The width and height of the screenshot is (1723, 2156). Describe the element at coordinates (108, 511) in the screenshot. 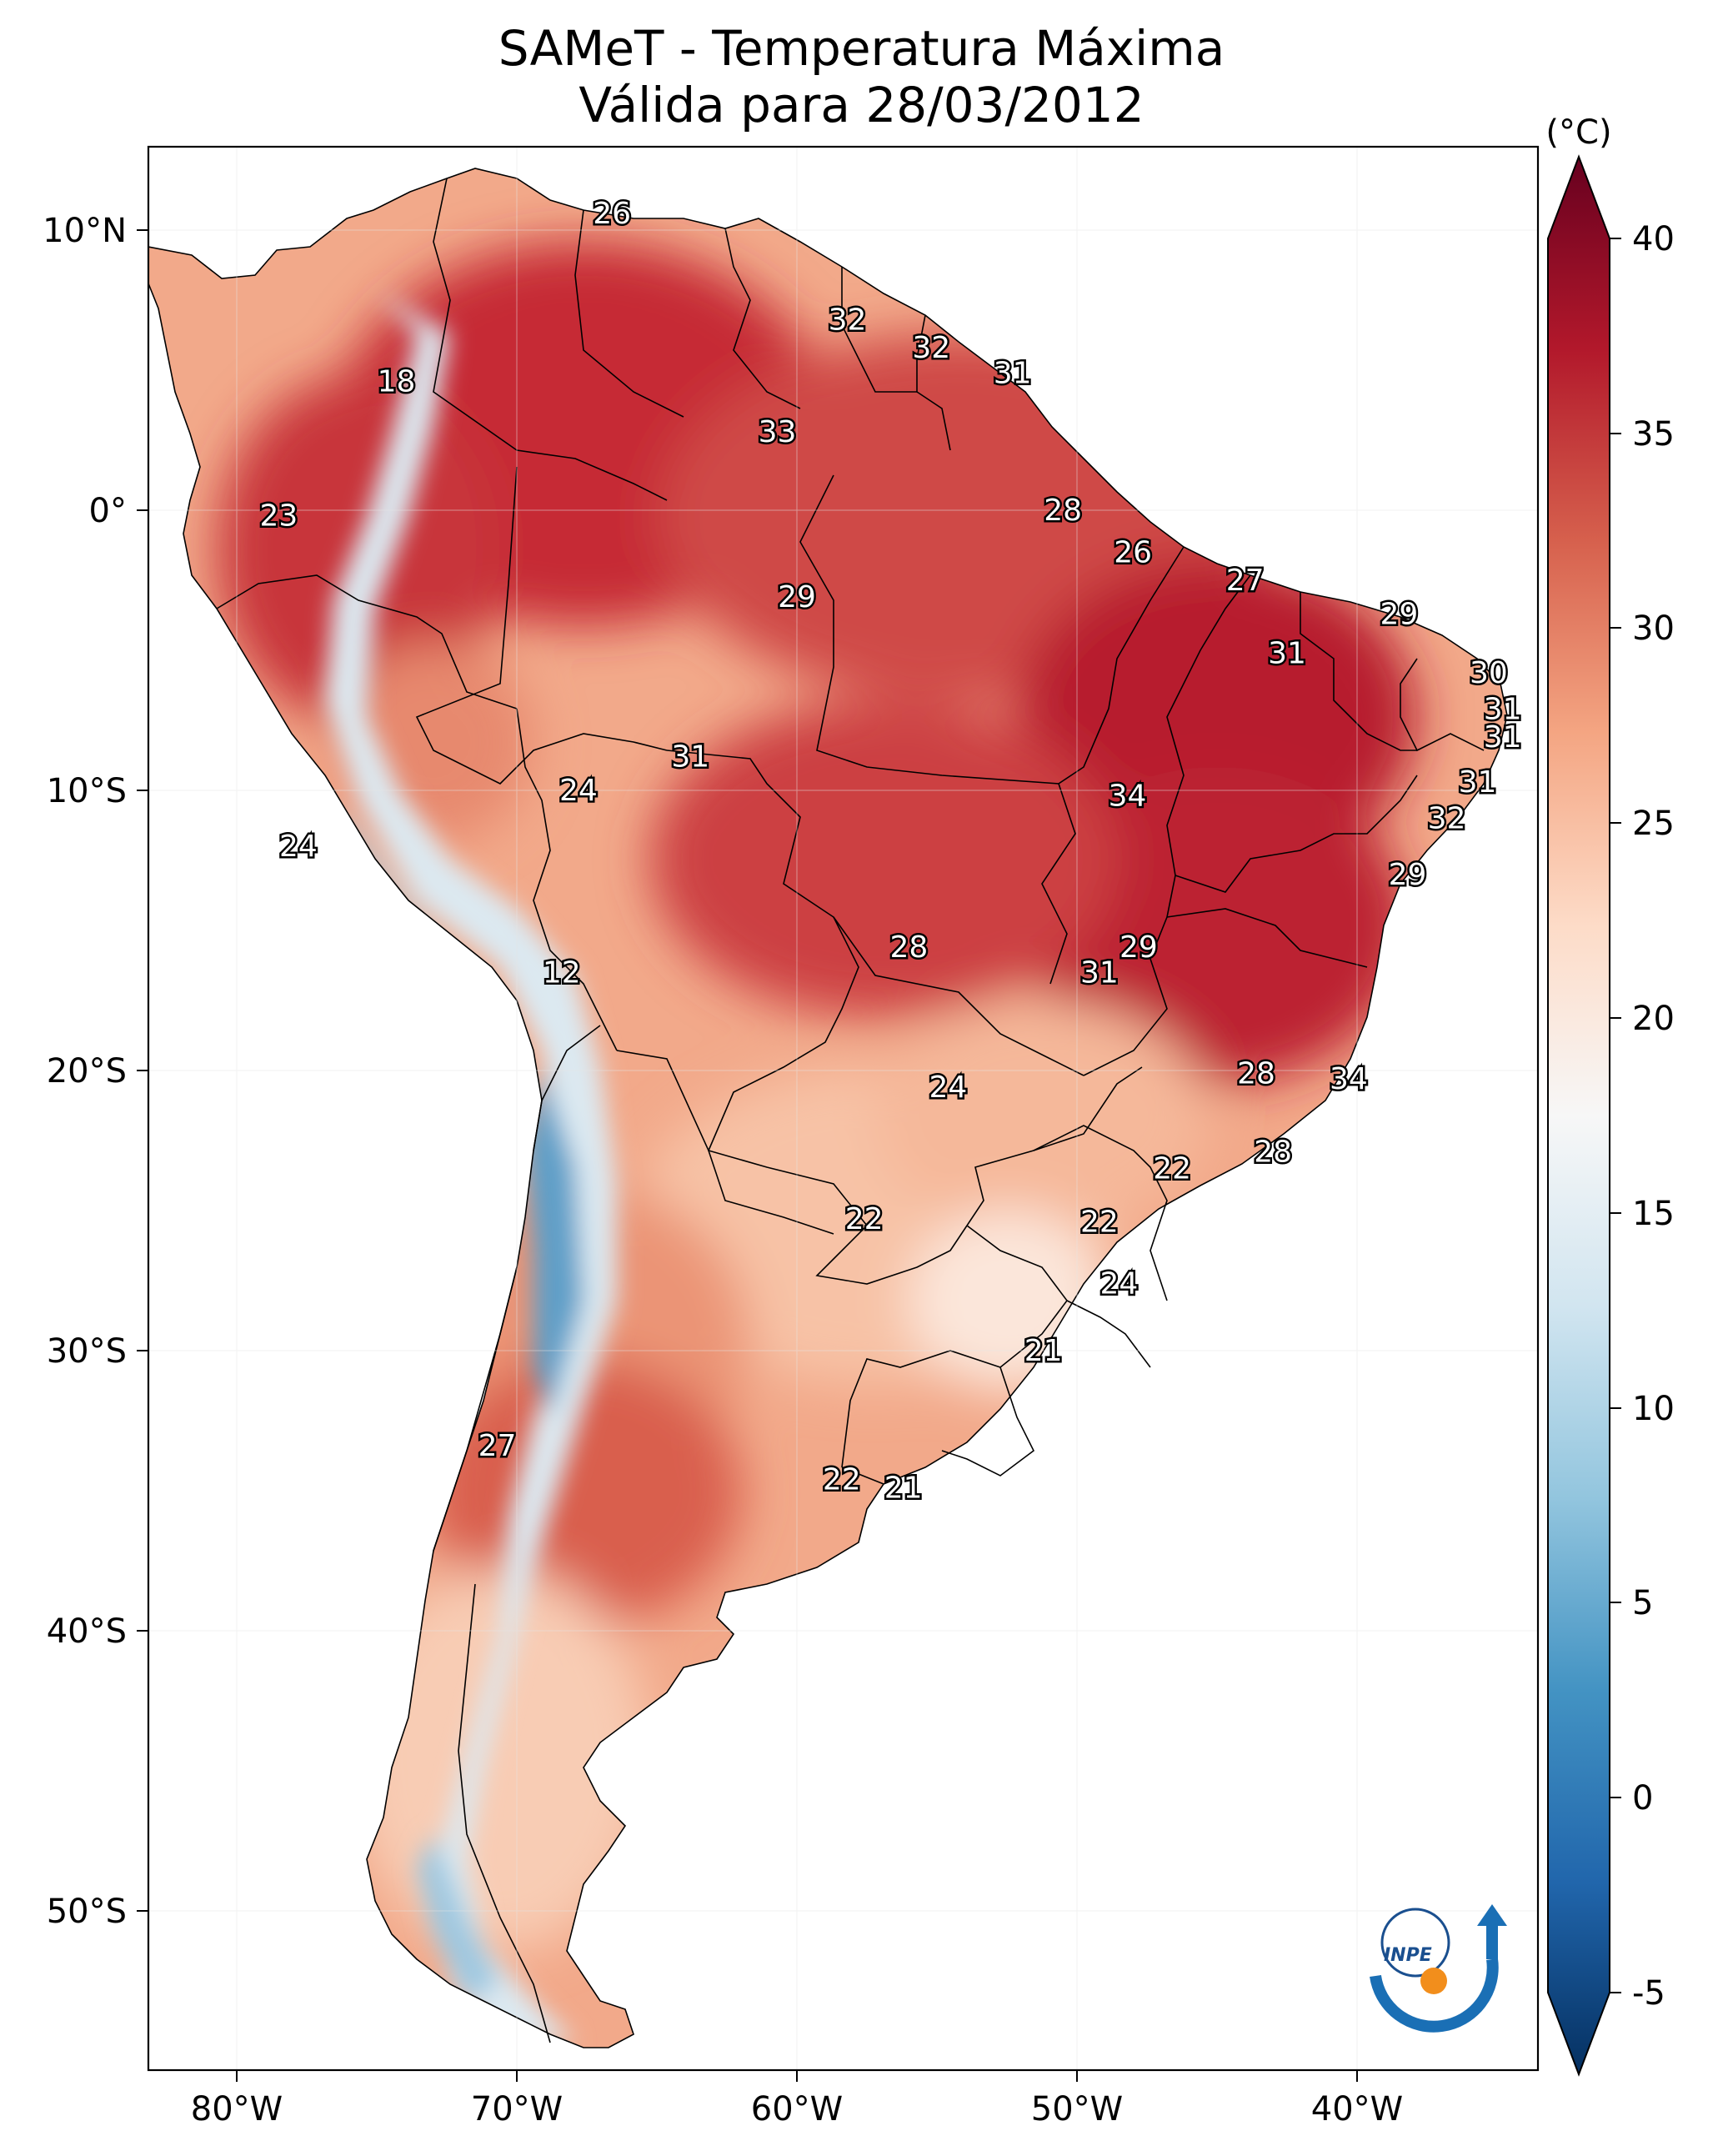

I see `lat-label: 0°` at that location.